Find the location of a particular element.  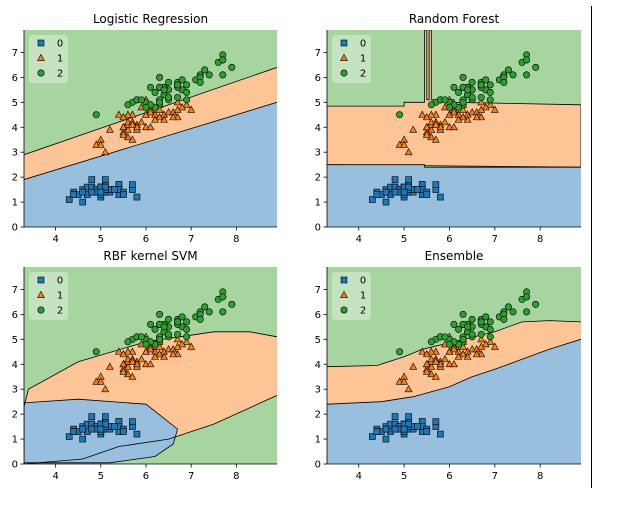

x-tick-label: 4 is located at coordinates (359, 476).